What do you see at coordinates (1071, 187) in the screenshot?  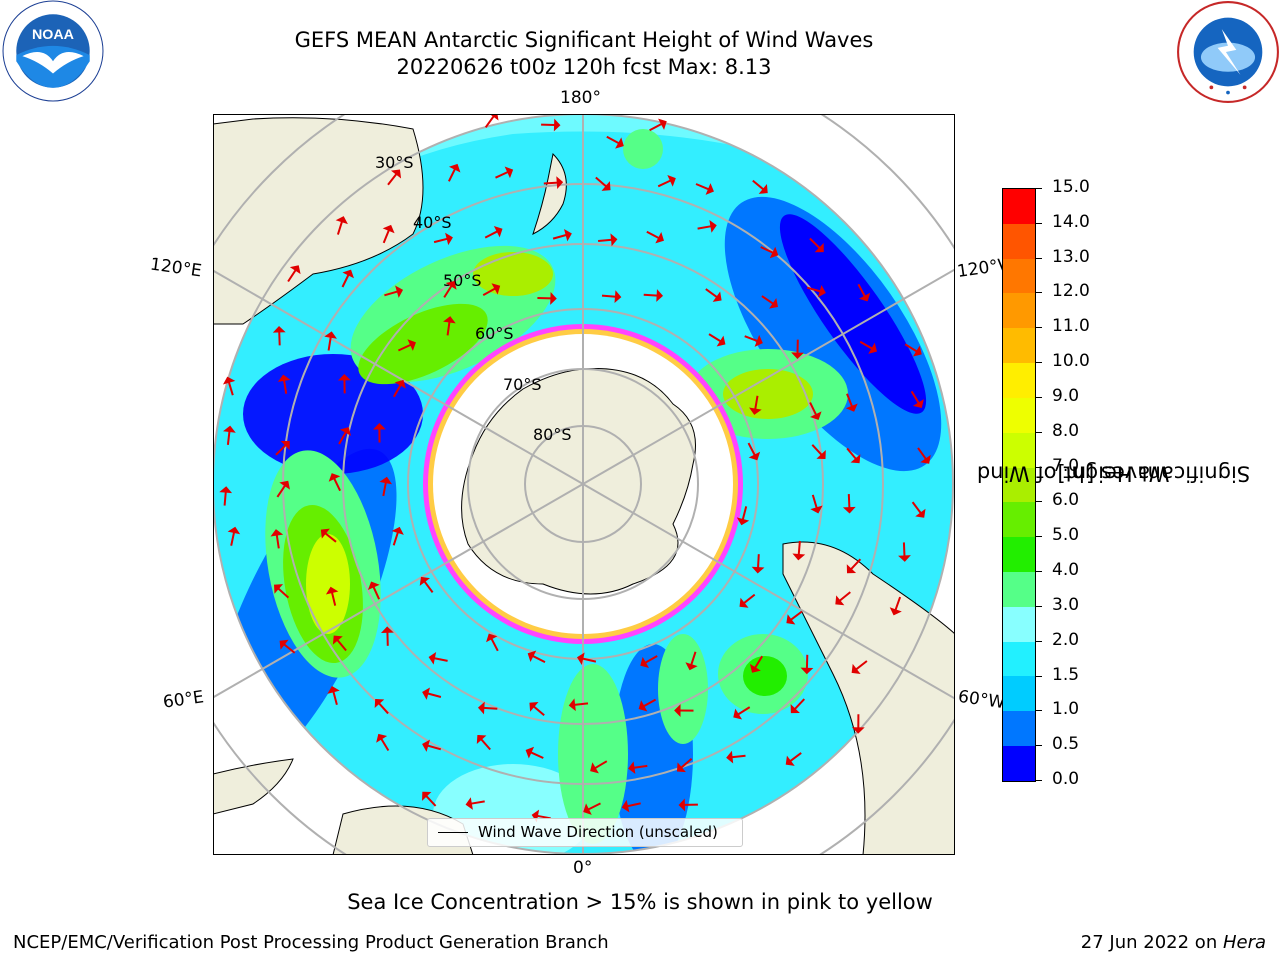 I see `colorbar-tick-label: 15.0` at bounding box center [1071, 187].